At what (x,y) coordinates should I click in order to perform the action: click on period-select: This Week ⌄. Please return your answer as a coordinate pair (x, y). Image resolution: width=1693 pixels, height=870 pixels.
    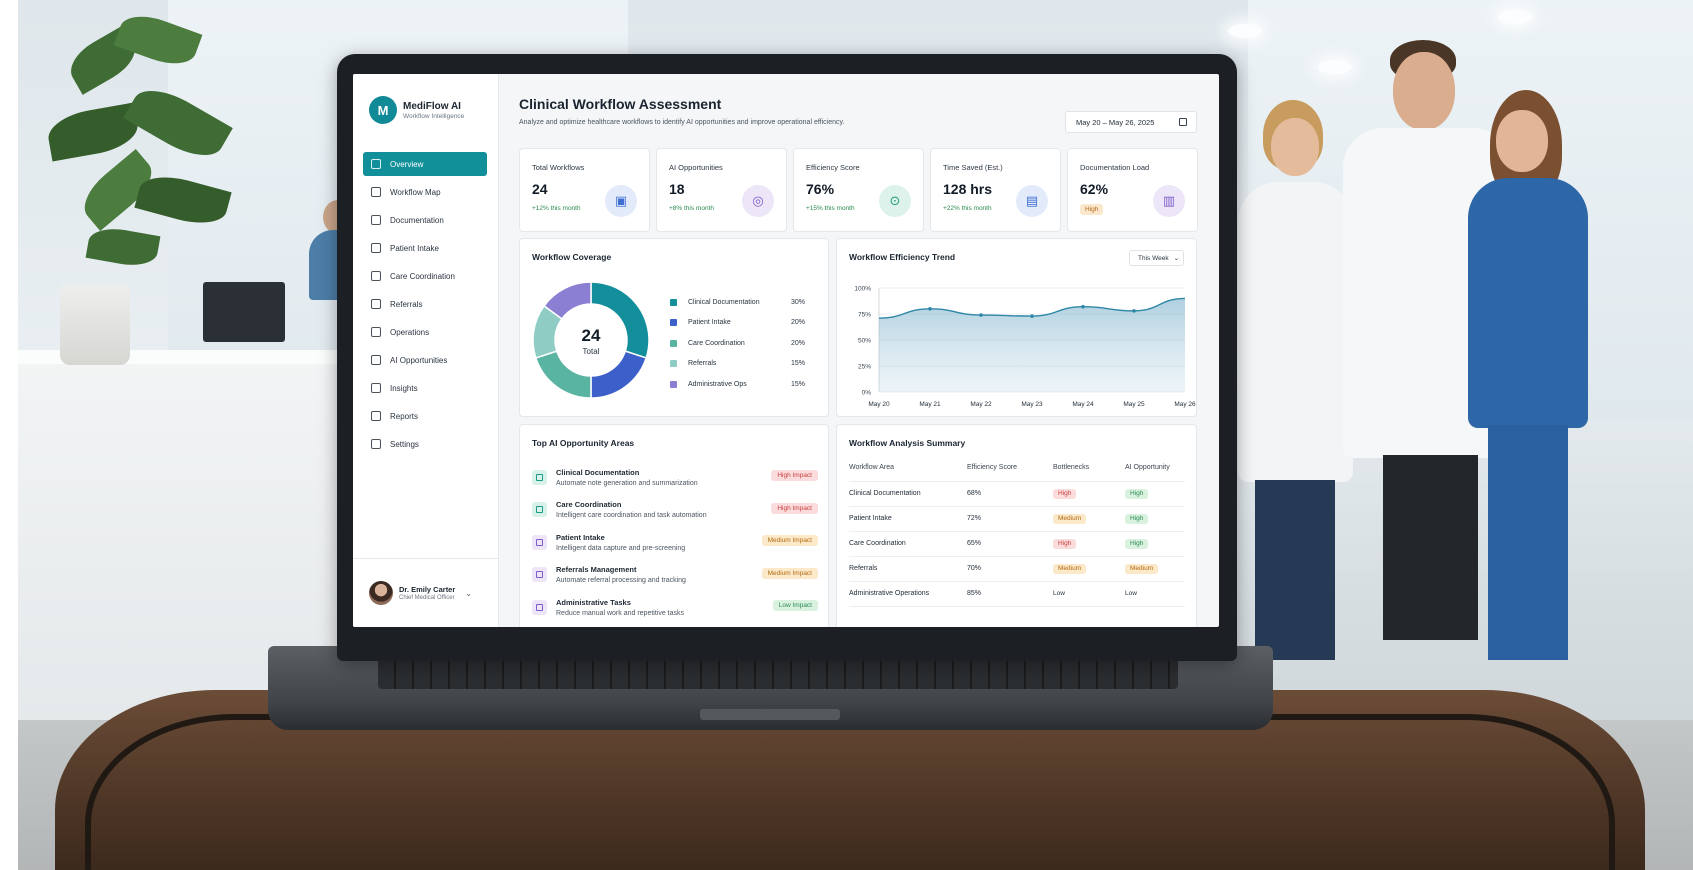
    Looking at the image, I should click on (1156, 258).